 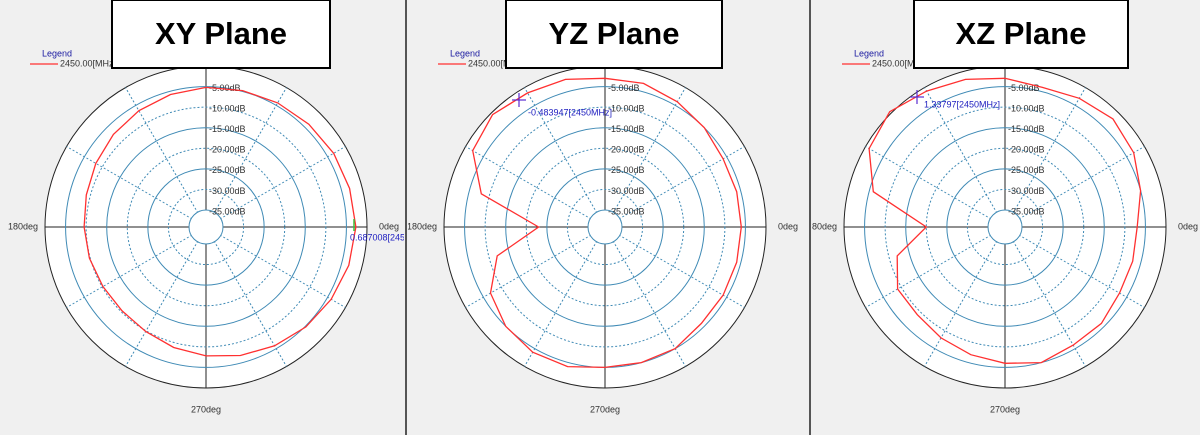 I want to click on marker-label: 1.33797[2450MHz], so click(x=962, y=104).